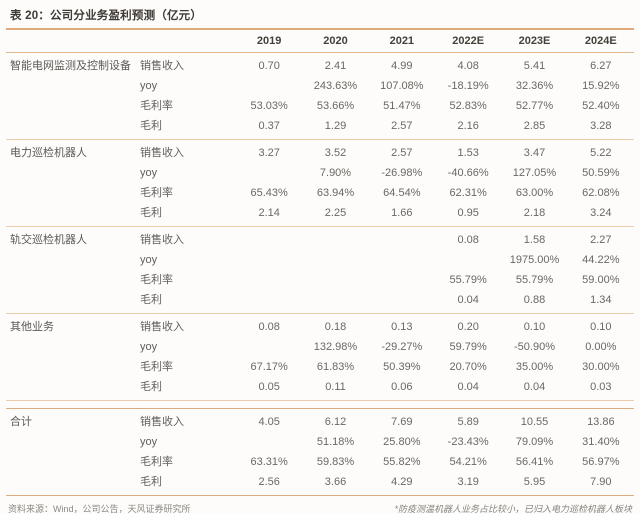 This screenshot has width=640, height=514. I want to click on value-cell: 1.34, so click(601, 300).